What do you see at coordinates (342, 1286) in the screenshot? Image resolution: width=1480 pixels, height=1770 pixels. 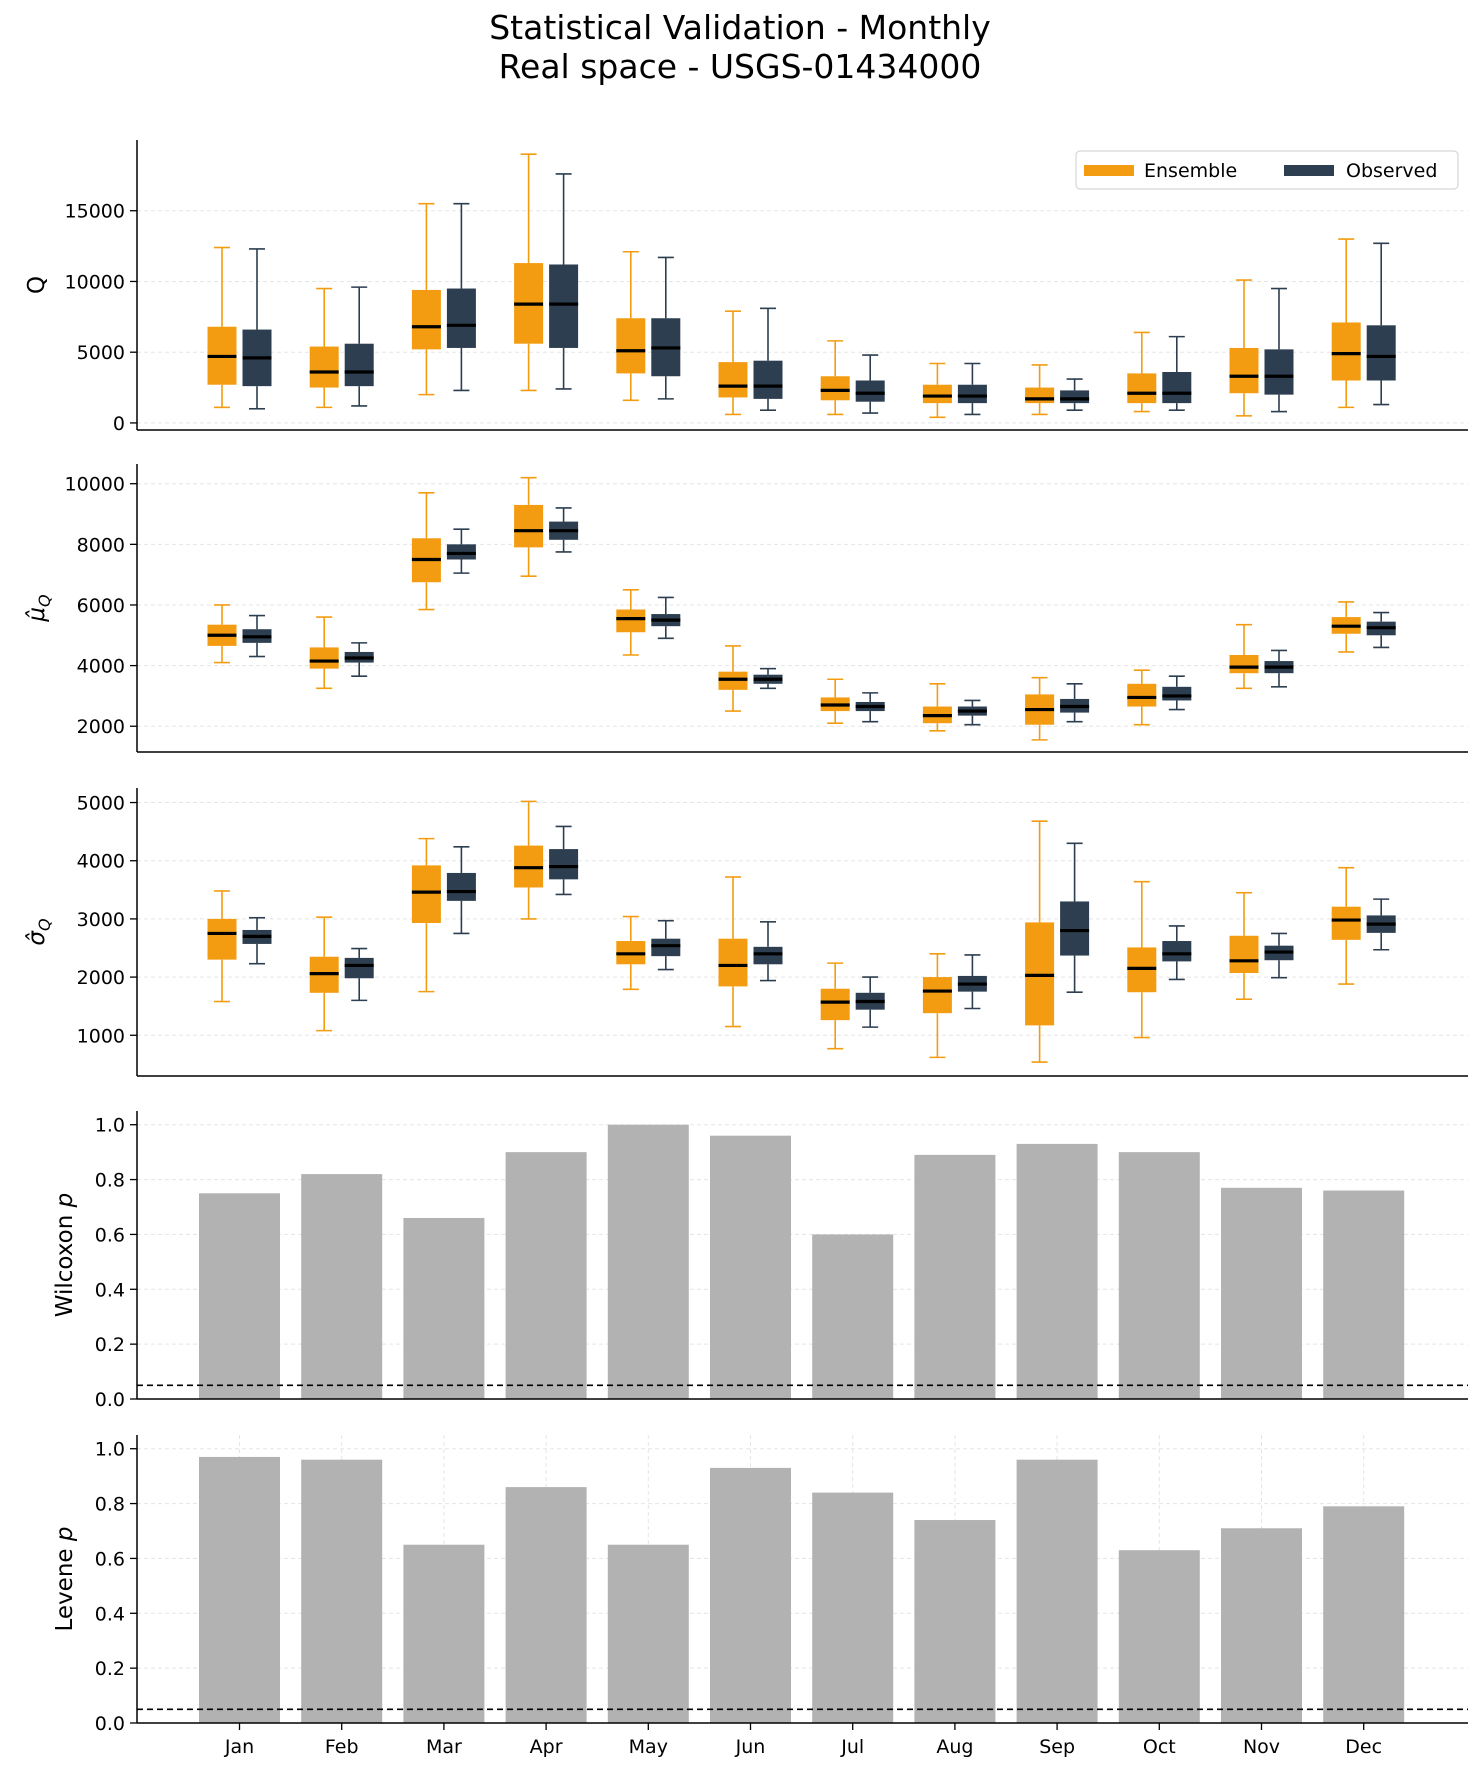 I see `bar-feb` at bounding box center [342, 1286].